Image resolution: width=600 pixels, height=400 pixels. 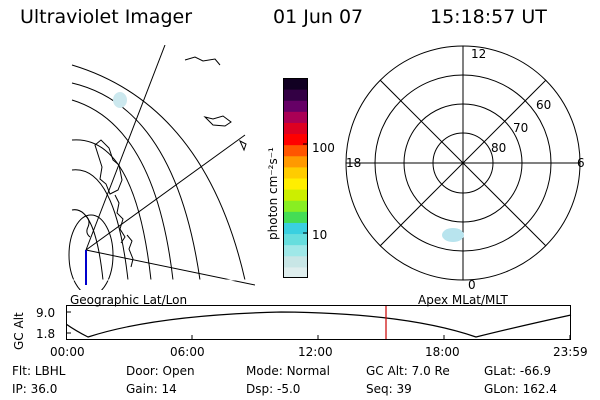 I want to click on mlat-label-60: 60, so click(x=544, y=105).